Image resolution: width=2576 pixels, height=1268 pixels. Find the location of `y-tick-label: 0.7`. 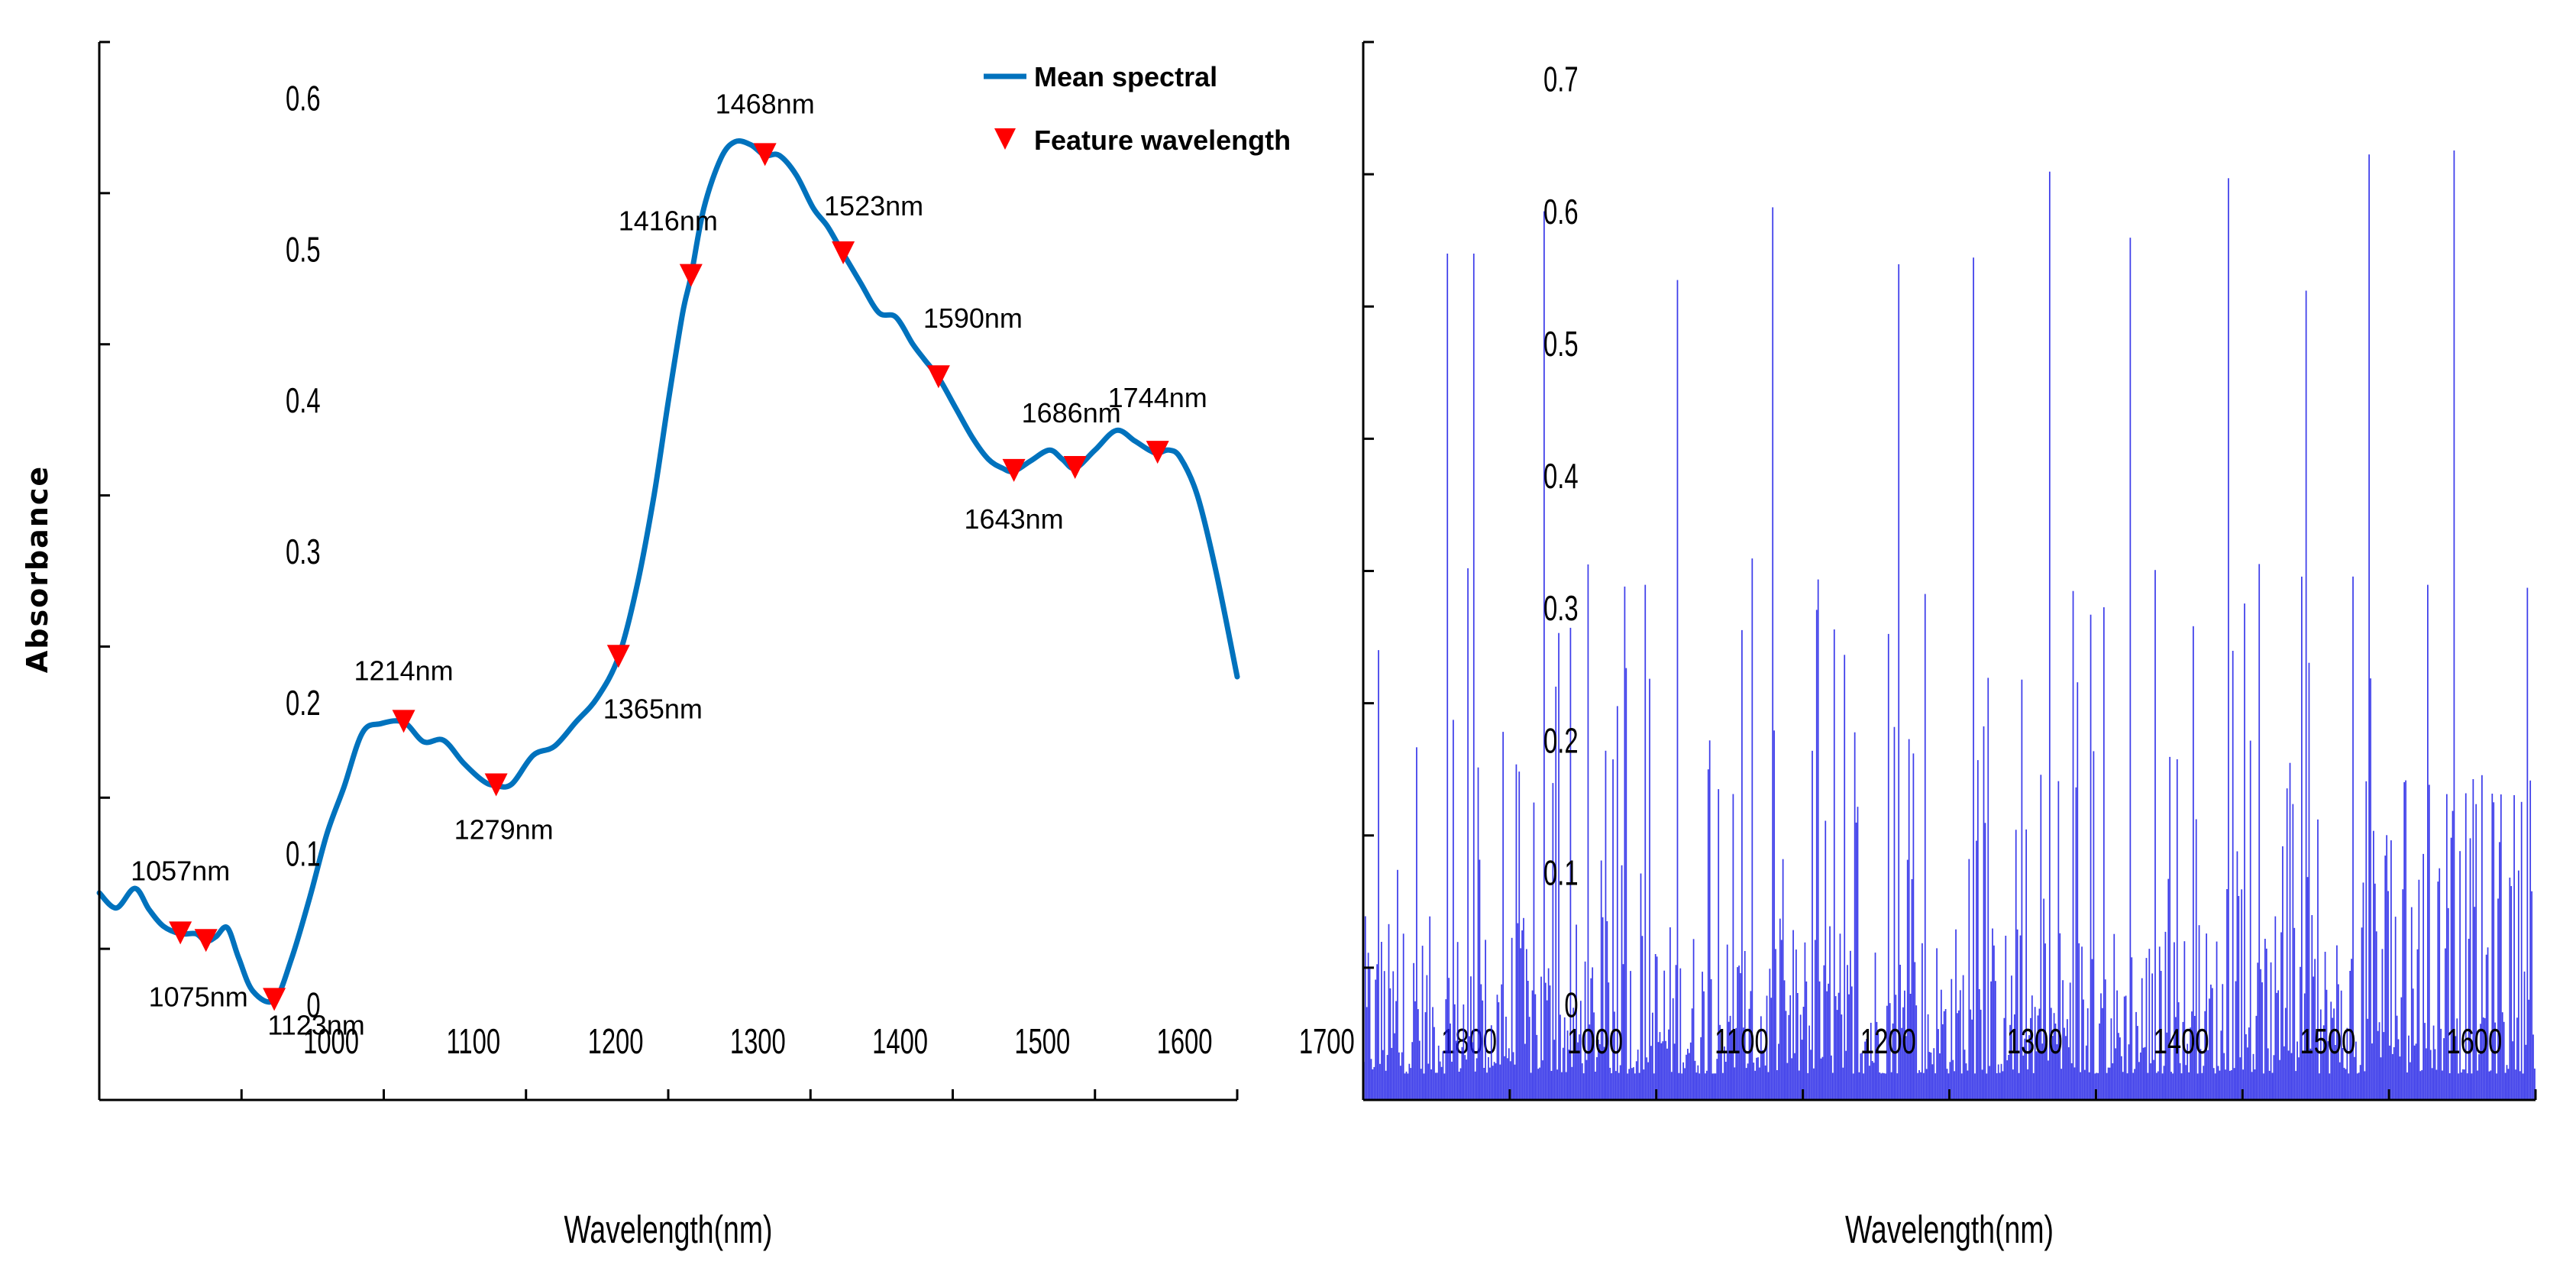

y-tick-label: 0.7 is located at coordinates (1561, 79).